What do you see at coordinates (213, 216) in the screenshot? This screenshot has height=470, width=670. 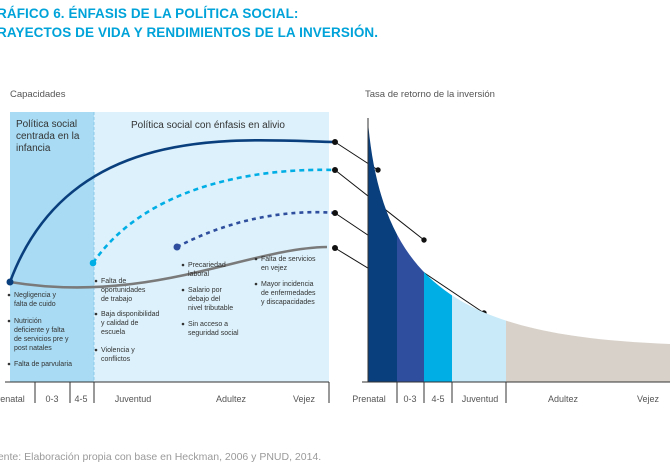 I see `youth-investment-curve` at bounding box center [213, 216].